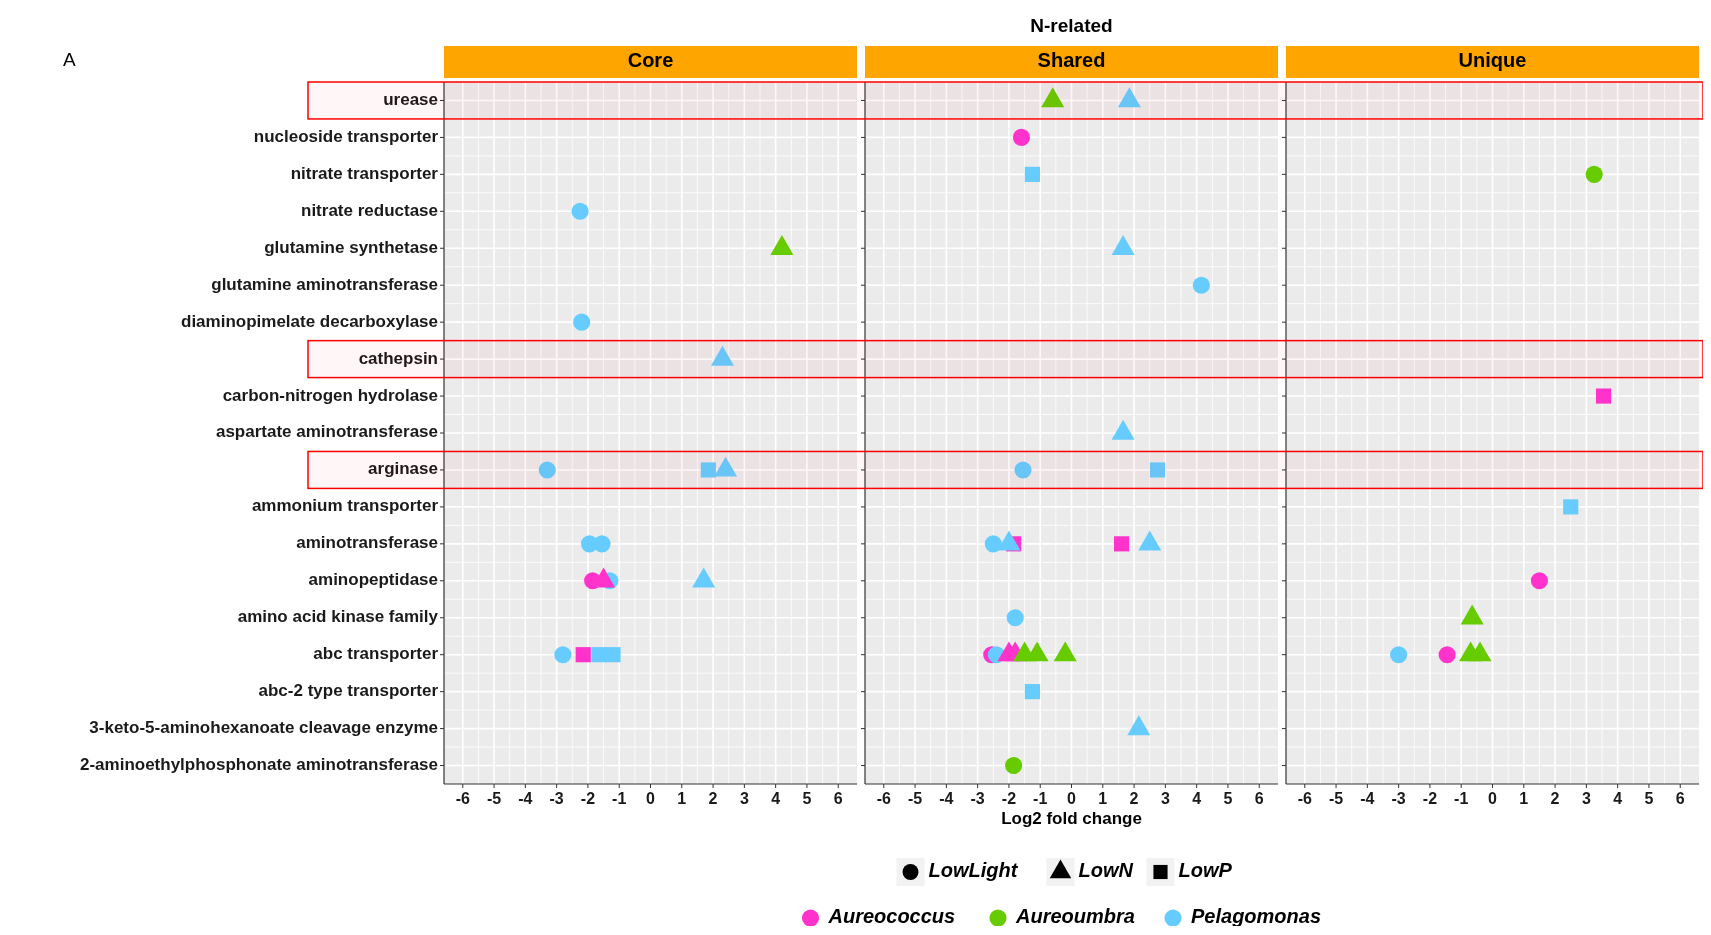  What do you see at coordinates (1071, 818) in the screenshot?
I see `x-axis-title: Log2 fold change` at bounding box center [1071, 818].